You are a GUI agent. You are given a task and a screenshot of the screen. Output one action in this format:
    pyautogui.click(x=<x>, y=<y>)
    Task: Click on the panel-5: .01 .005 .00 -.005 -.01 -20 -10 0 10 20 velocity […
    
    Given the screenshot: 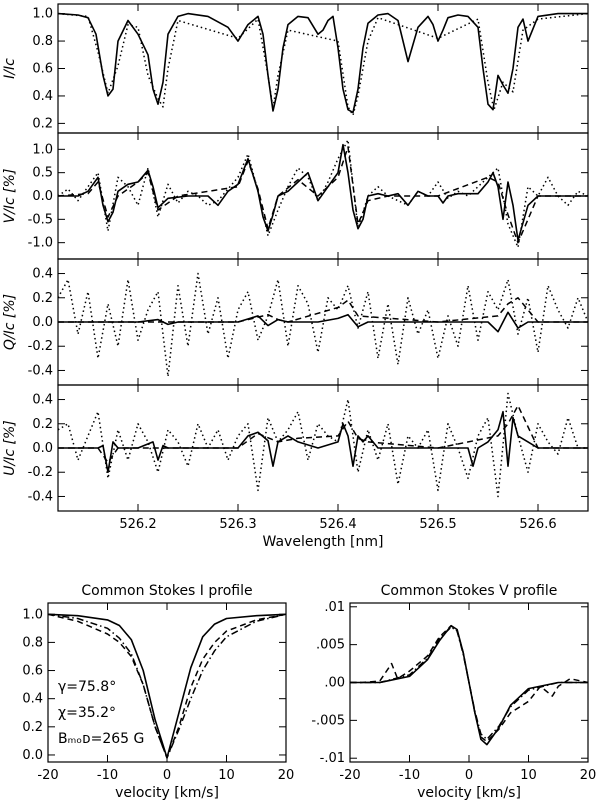 What is the action you would take?
    pyautogui.click(x=453, y=692)
    